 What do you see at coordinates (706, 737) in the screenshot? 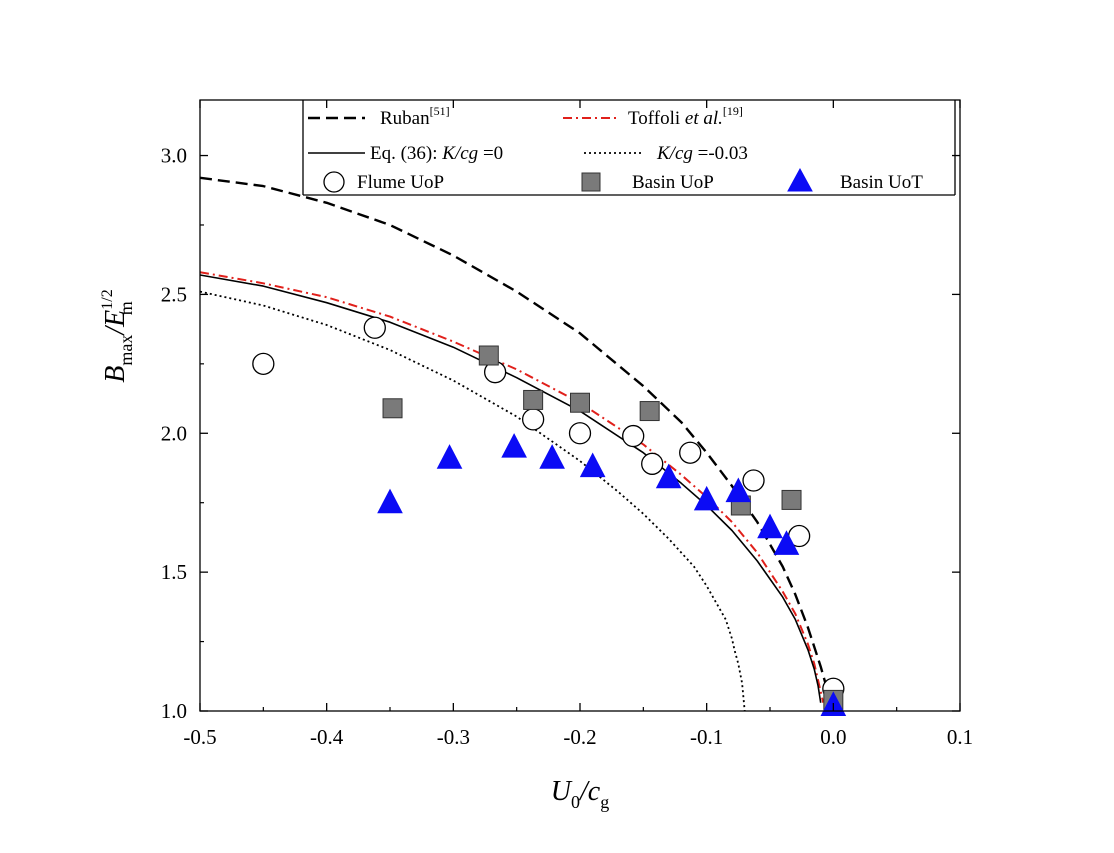
I see `x-tick-label: -0.1` at bounding box center [706, 737].